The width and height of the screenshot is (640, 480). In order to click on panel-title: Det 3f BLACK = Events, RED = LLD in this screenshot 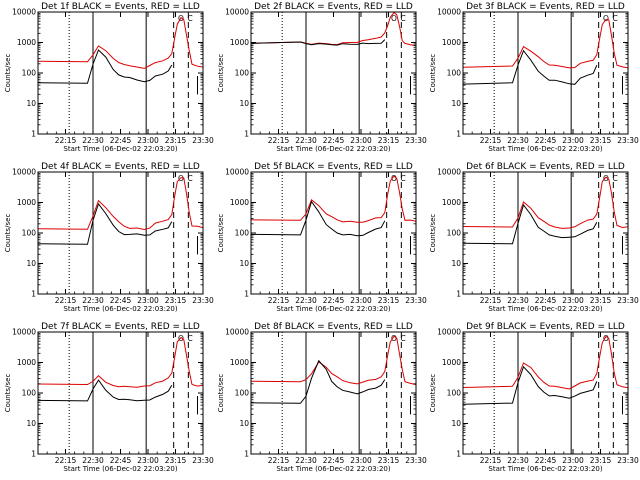, I will do `click(545, 7)`.